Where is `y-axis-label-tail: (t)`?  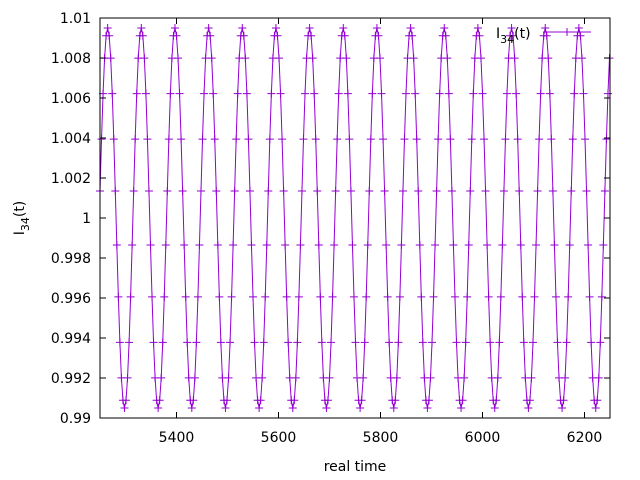 y-axis-label-tail: (t) is located at coordinates (20, 209).